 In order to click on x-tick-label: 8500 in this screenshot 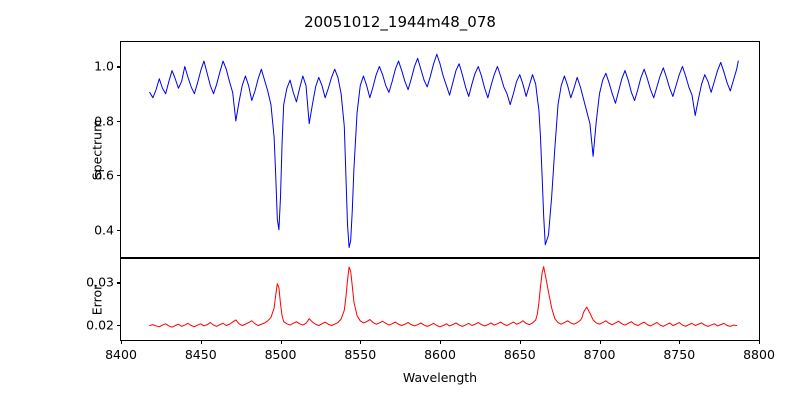, I will do `click(280, 354)`.